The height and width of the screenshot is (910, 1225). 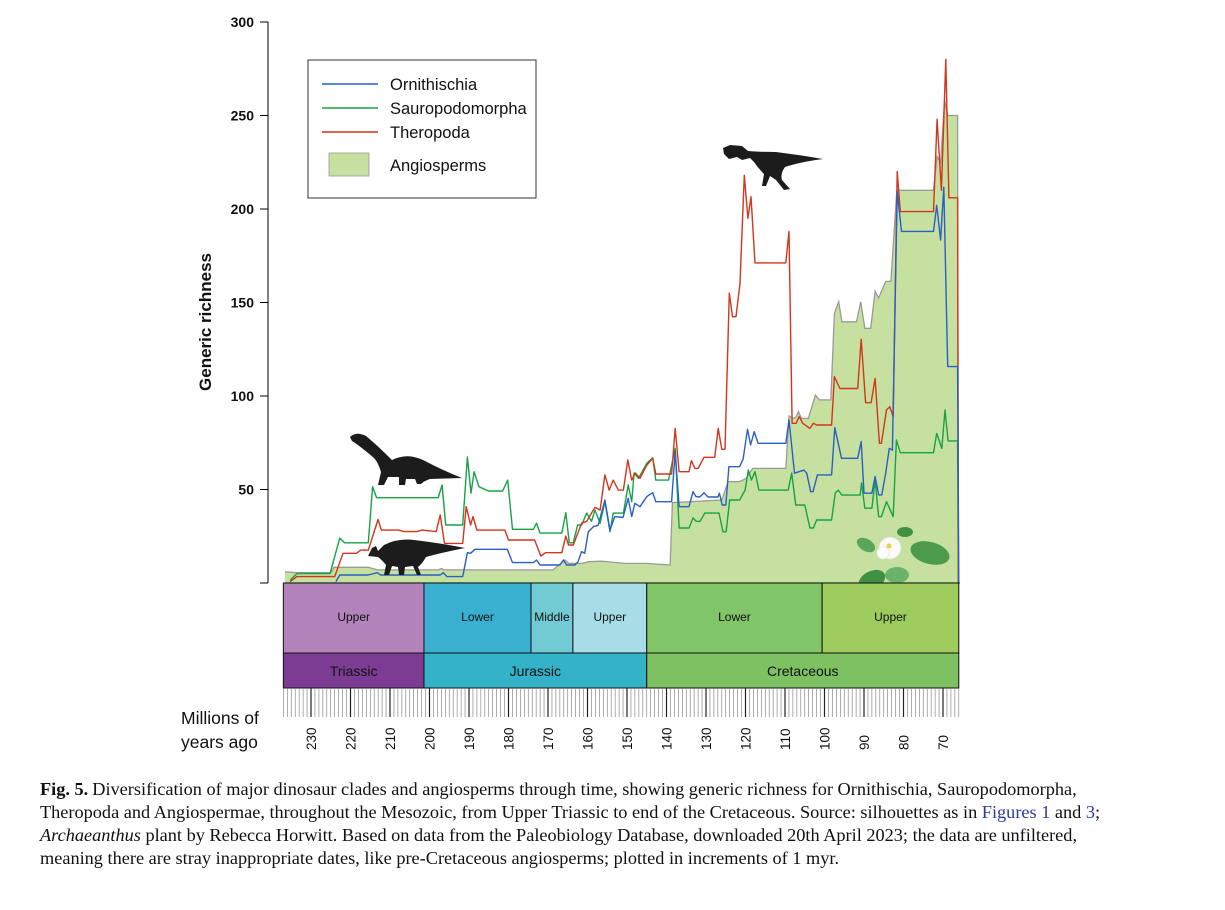 What do you see at coordinates (205, 322) in the screenshot?
I see `y-axis-label: Generic richness` at bounding box center [205, 322].